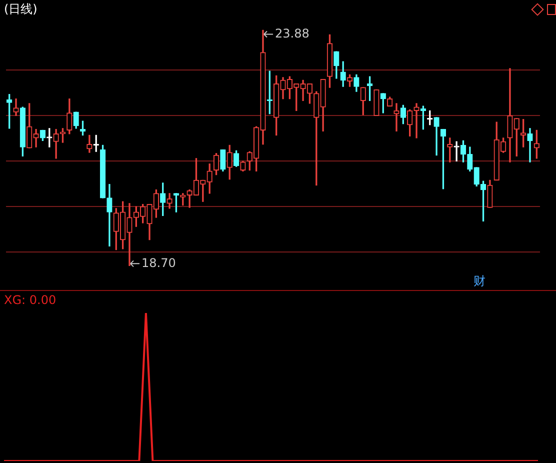  What do you see at coordinates (292, 33) in the screenshot?
I see `annotation: 23.88` at bounding box center [292, 33].